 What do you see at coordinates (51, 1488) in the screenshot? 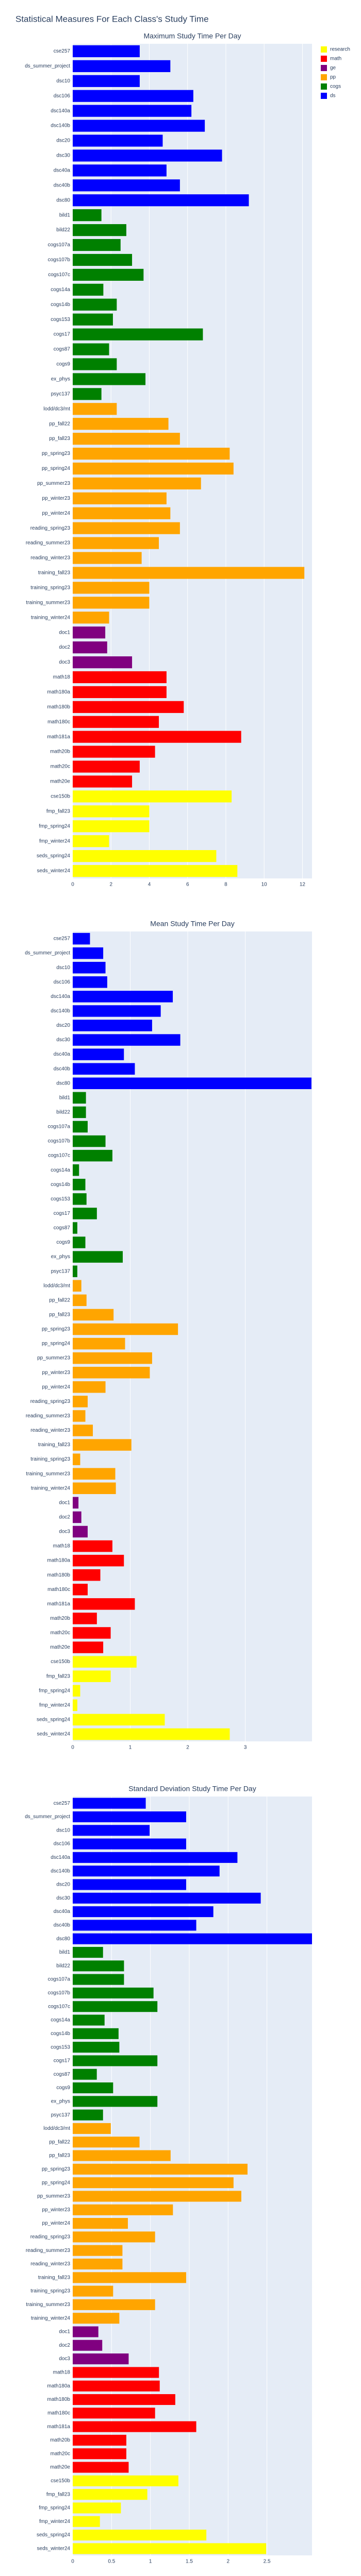
I see `y-tick-label: training_winter24` at bounding box center [51, 1488].